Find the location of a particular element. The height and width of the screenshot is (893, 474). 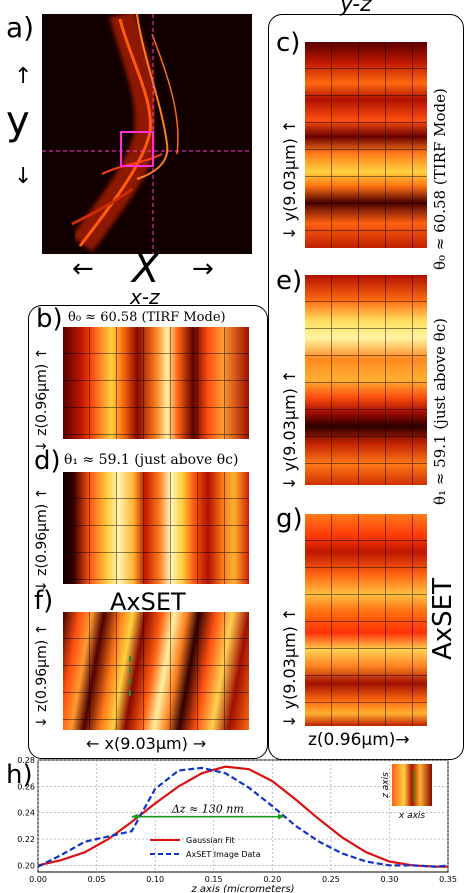

panel-c-image is located at coordinates (366, 145).